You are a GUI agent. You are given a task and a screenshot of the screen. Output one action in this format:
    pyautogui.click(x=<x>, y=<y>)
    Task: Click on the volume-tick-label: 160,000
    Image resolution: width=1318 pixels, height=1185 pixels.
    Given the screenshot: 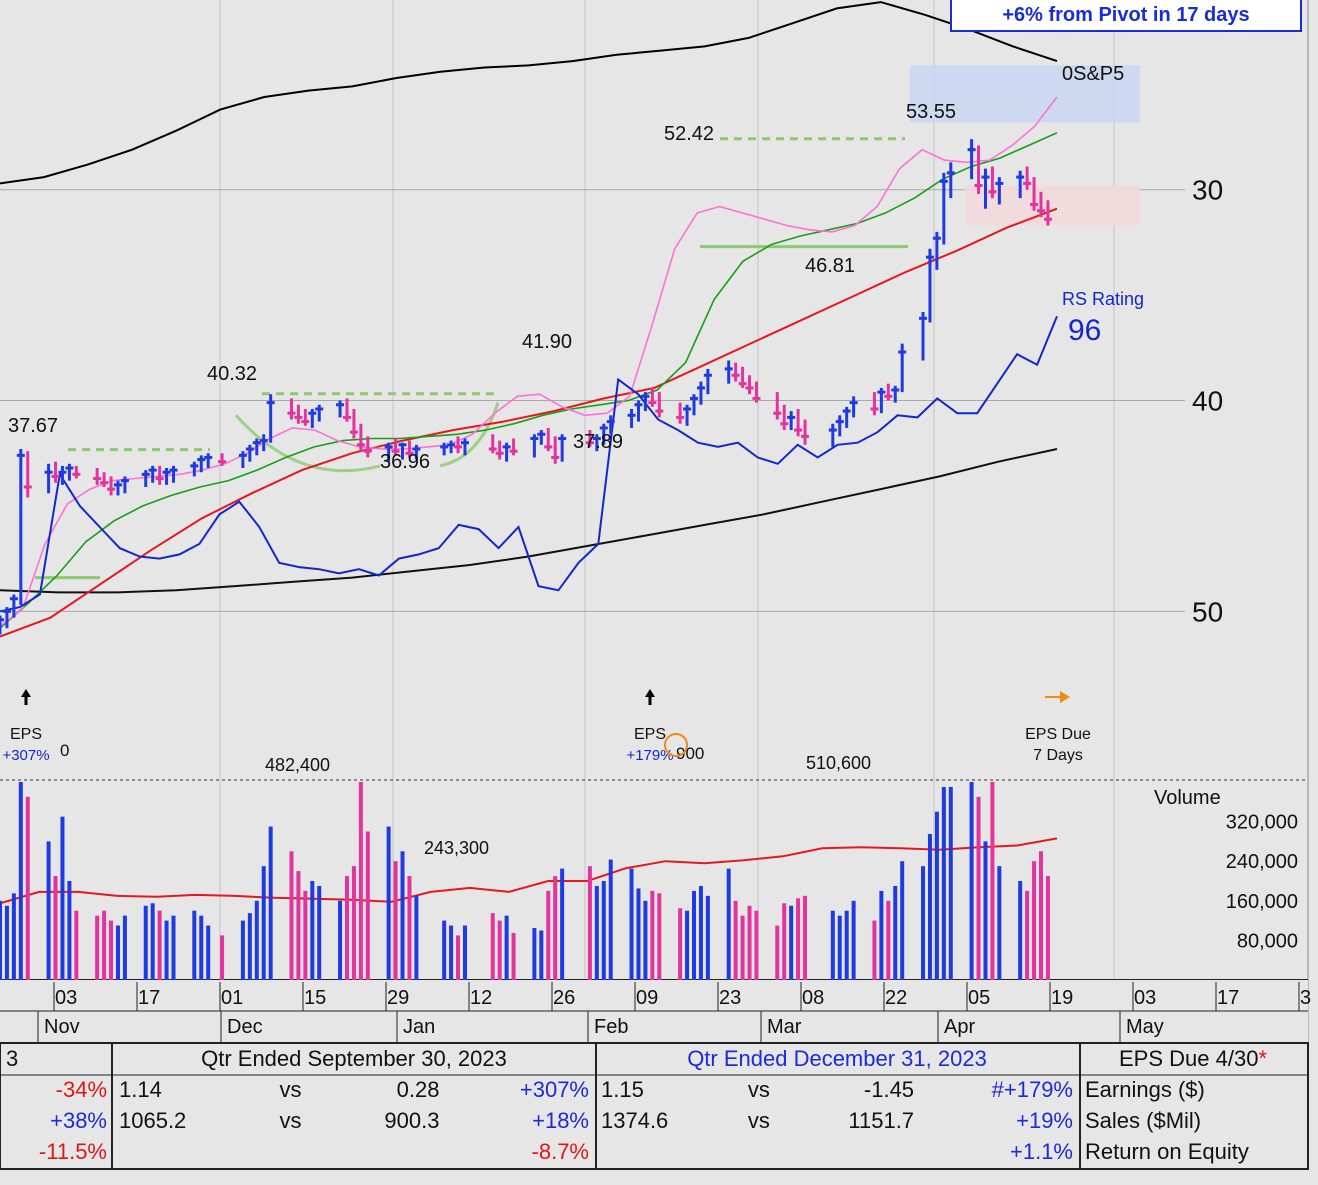 What is the action you would take?
    pyautogui.click(x=1262, y=902)
    